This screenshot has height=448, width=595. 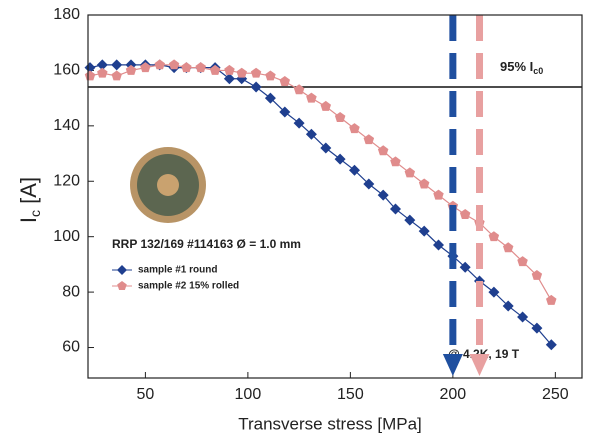 I want to click on y-tick-label: 60, so click(x=71, y=347).